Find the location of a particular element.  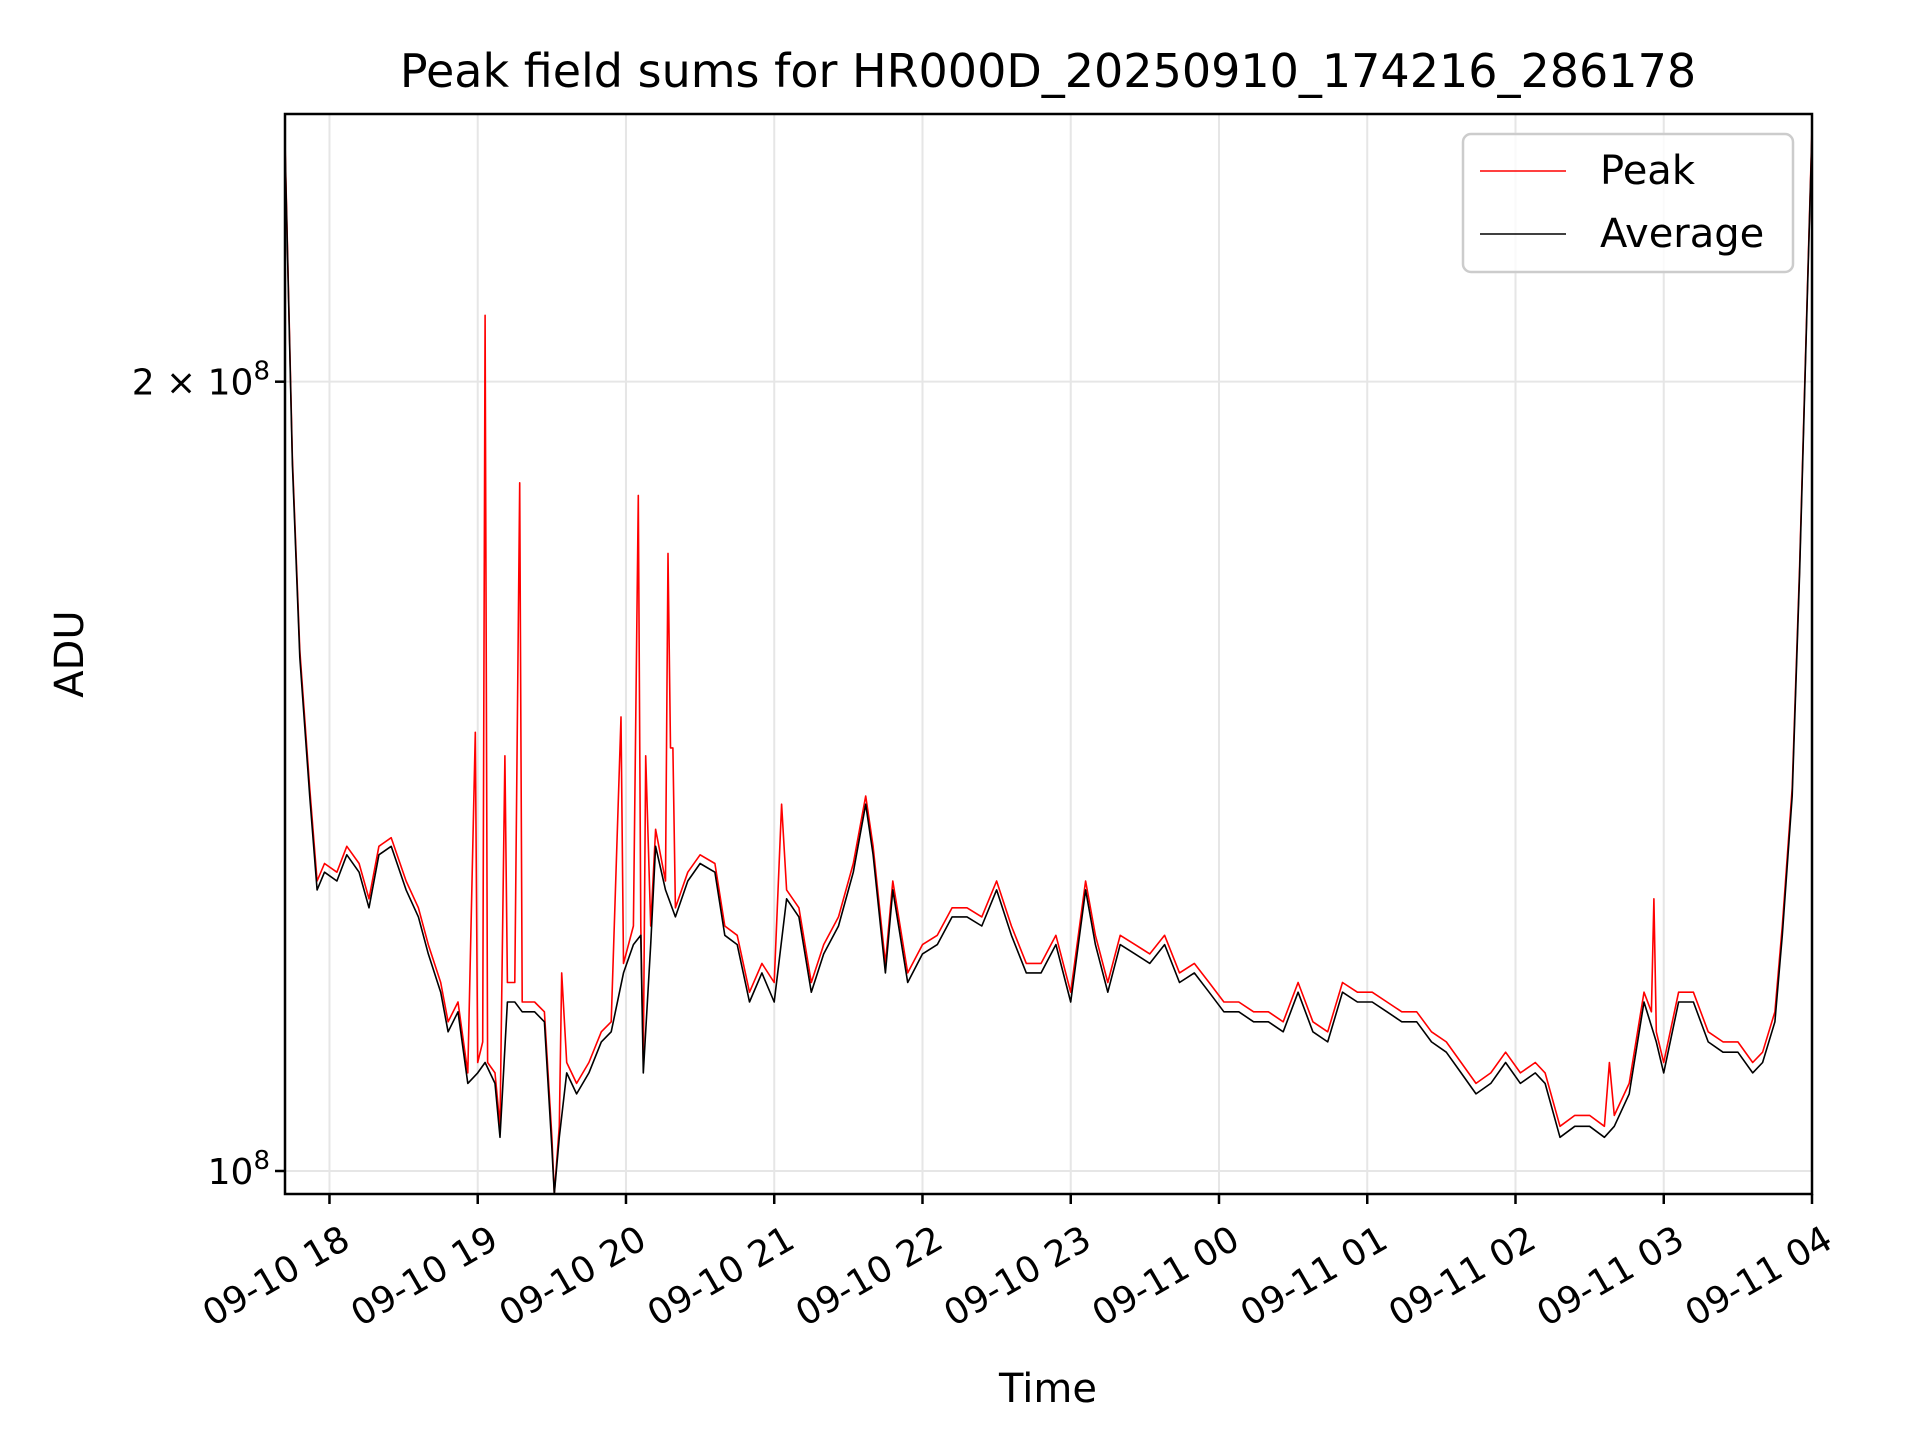

legend-label-peak: Peak is located at coordinates (1648, 171).